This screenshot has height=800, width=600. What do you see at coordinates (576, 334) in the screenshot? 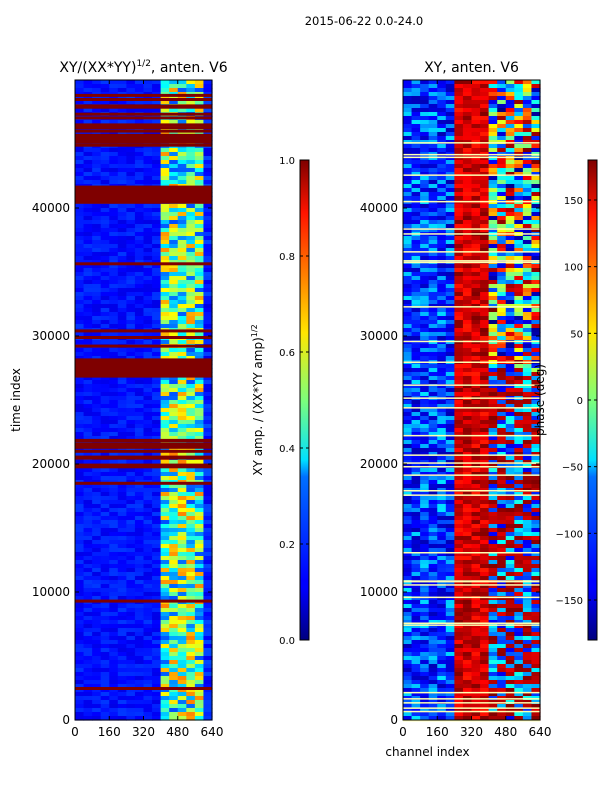
I see `colorbar-tick-label: 50` at bounding box center [576, 334].